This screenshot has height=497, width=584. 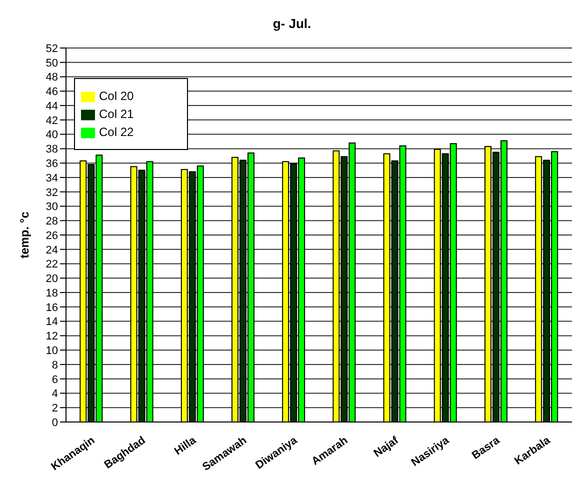 What do you see at coordinates (52, 207) in the screenshot?
I see `y-tick-label: 30` at bounding box center [52, 207].